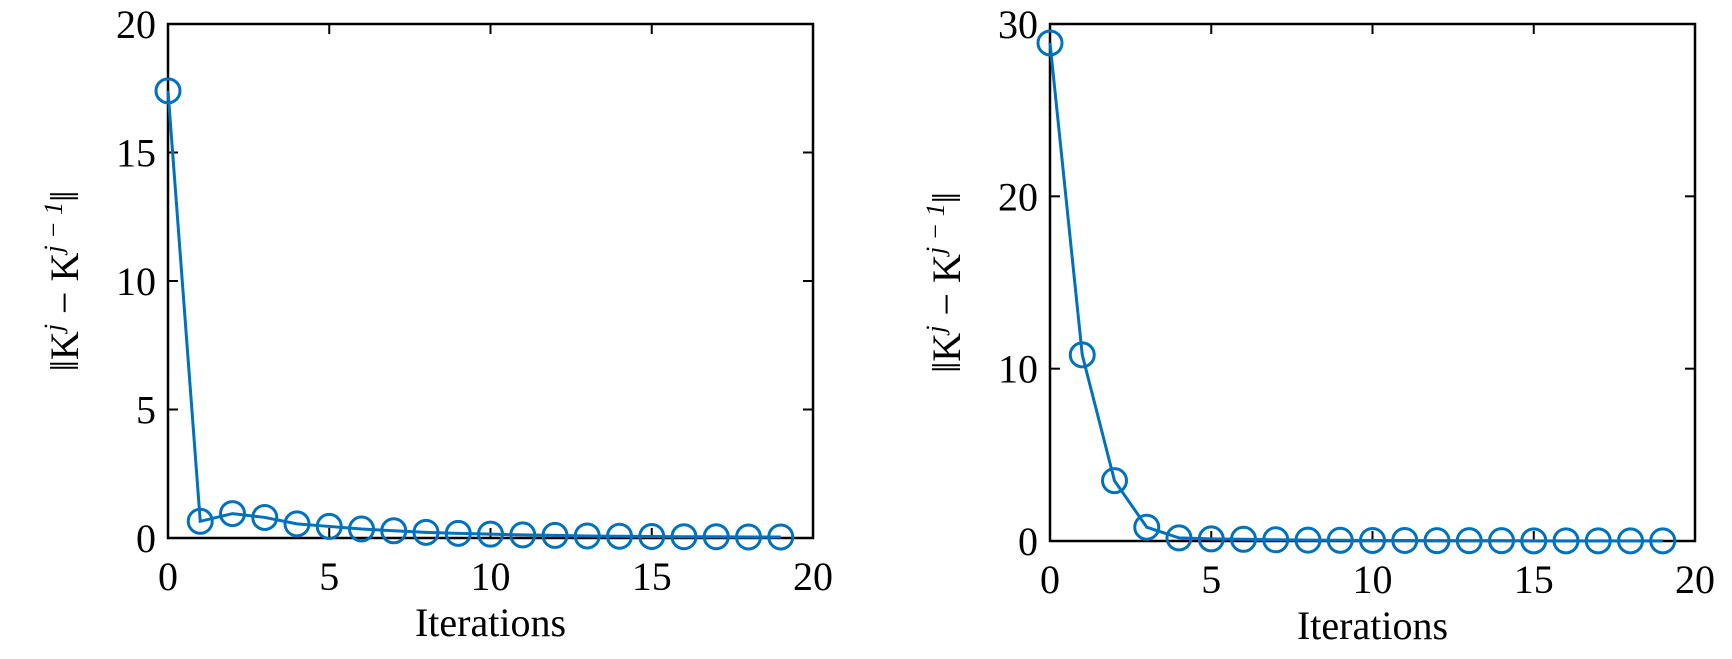 This screenshot has height=659, width=1732. Describe the element at coordinates (146, 410) in the screenshot. I see `y-tick-label: 5` at that location.